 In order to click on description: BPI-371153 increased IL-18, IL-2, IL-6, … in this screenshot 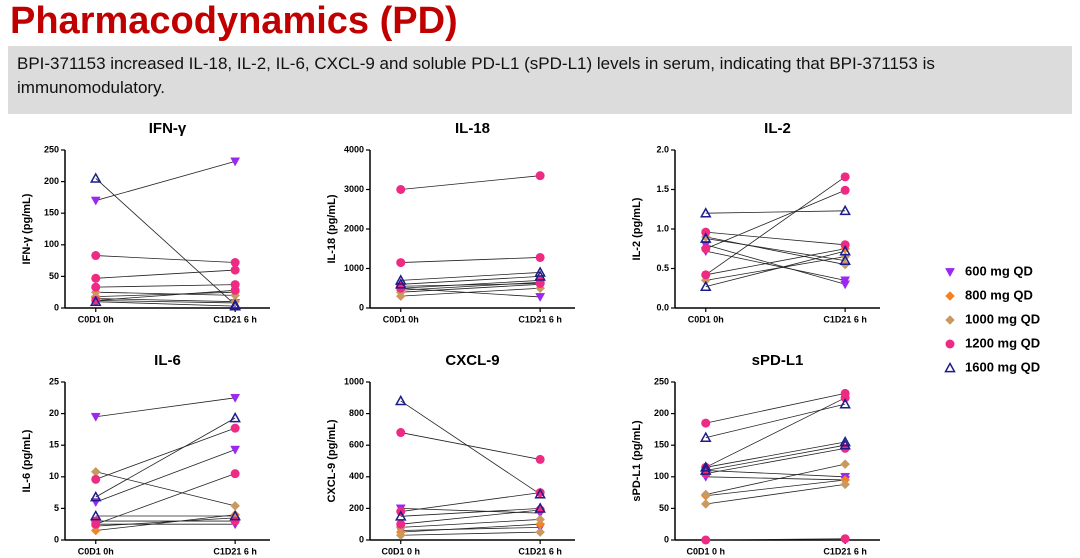, I will do `click(540, 80)`.